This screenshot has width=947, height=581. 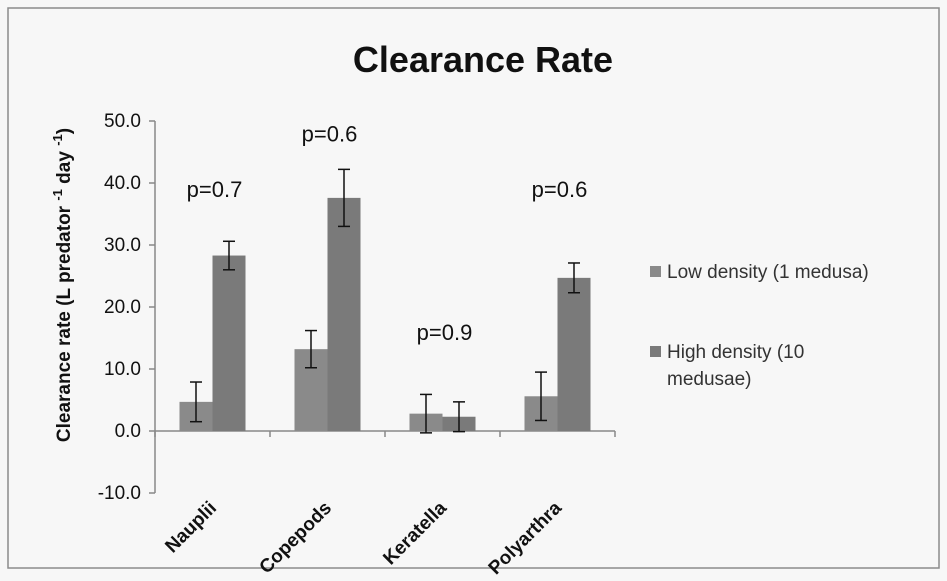 What do you see at coordinates (215, 189) in the screenshot?
I see `p-value-annotation: p=0.7` at bounding box center [215, 189].